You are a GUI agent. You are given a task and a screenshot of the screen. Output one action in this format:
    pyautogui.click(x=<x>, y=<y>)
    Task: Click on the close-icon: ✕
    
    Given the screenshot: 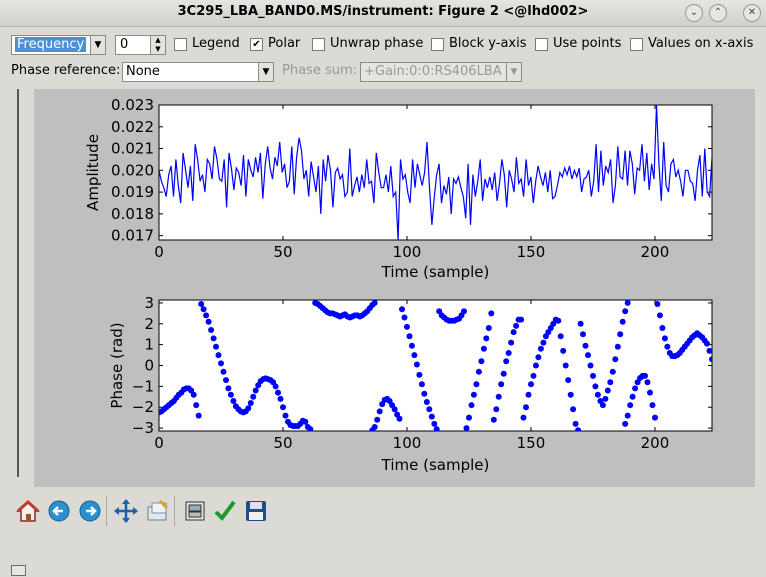 What is the action you would take?
    pyautogui.click(x=752, y=13)
    